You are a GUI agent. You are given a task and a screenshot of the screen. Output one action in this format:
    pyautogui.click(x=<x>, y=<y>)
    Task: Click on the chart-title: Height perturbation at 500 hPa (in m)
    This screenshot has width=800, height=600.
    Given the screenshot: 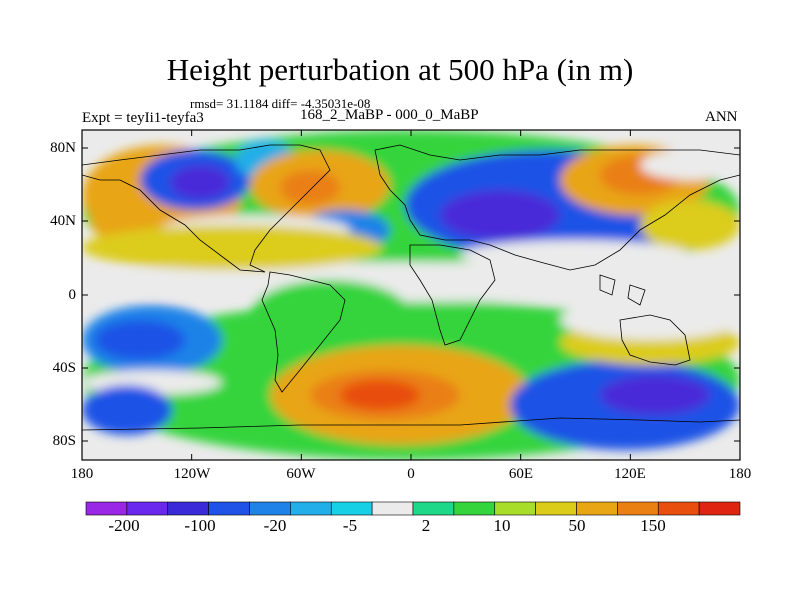 What is the action you would take?
    pyautogui.click(x=400, y=69)
    